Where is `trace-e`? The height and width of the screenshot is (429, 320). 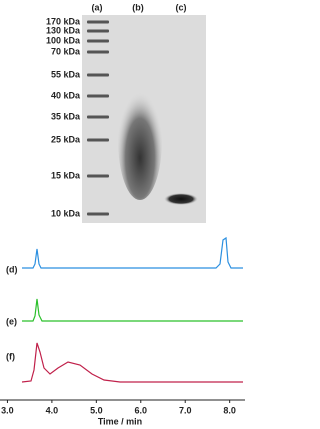 trace-e is located at coordinates (132, 310).